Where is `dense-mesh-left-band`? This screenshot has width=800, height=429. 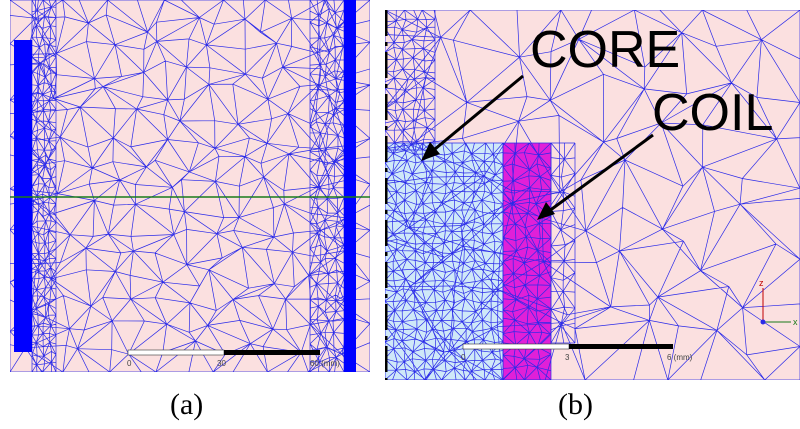
dense-mesh-left-band is located at coordinates (23, 196).